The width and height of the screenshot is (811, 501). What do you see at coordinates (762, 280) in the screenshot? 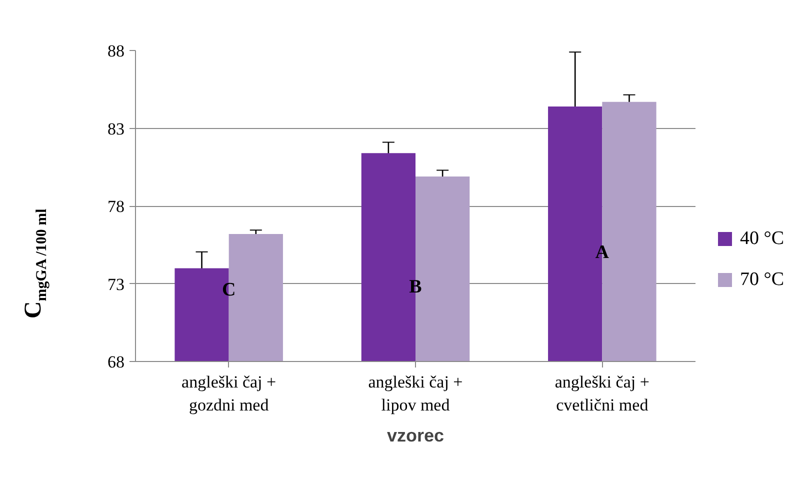
I see `legend-label: 70 °C` at bounding box center [762, 280].